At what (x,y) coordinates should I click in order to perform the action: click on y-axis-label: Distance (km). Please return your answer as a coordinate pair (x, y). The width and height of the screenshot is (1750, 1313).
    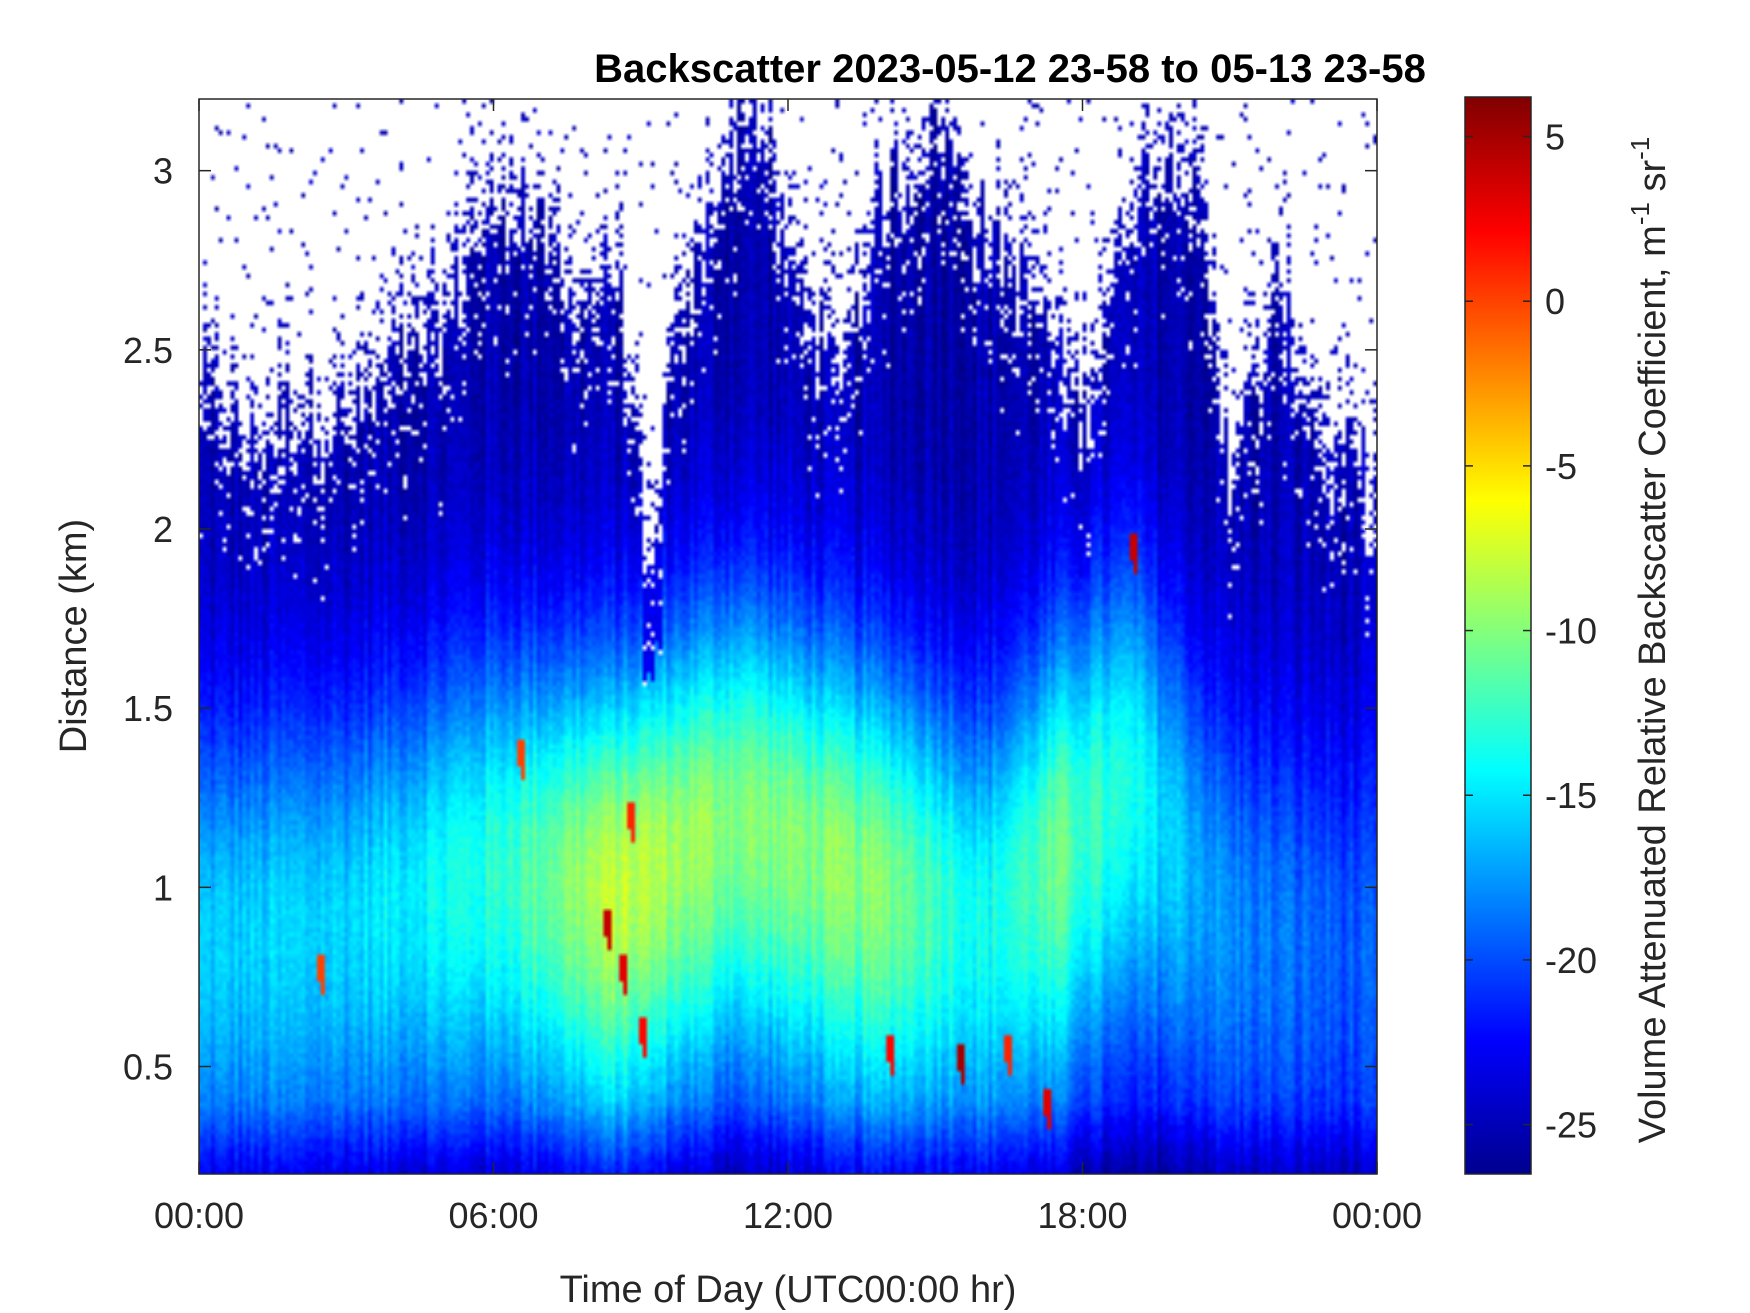
    Looking at the image, I should click on (74, 636).